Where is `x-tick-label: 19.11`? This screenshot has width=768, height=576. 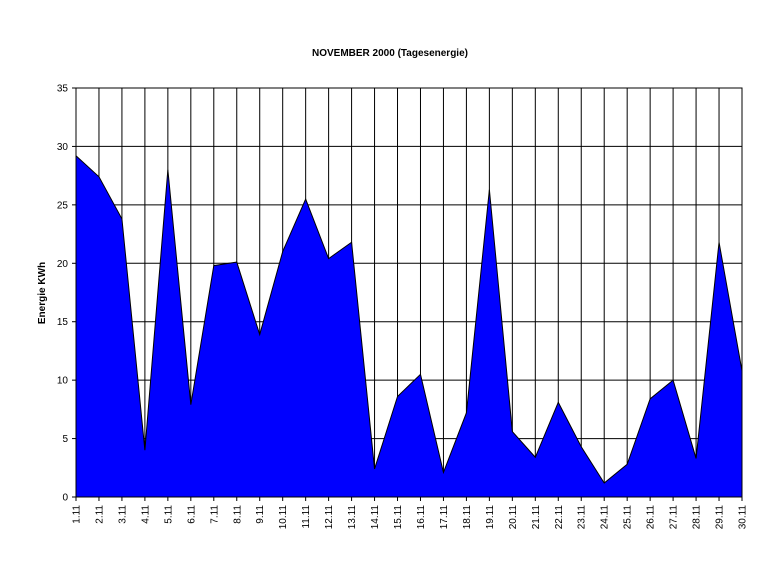 x-tick-label: 19.11 is located at coordinates (490, 517).